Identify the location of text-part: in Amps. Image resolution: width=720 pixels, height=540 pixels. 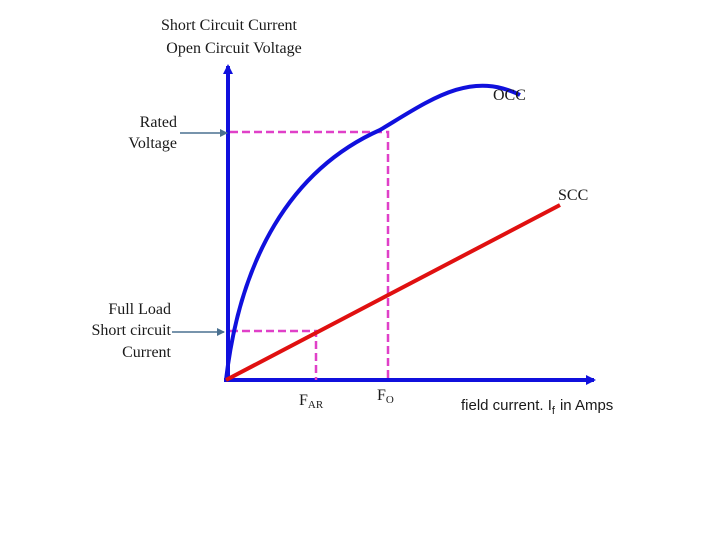
(586, 405).